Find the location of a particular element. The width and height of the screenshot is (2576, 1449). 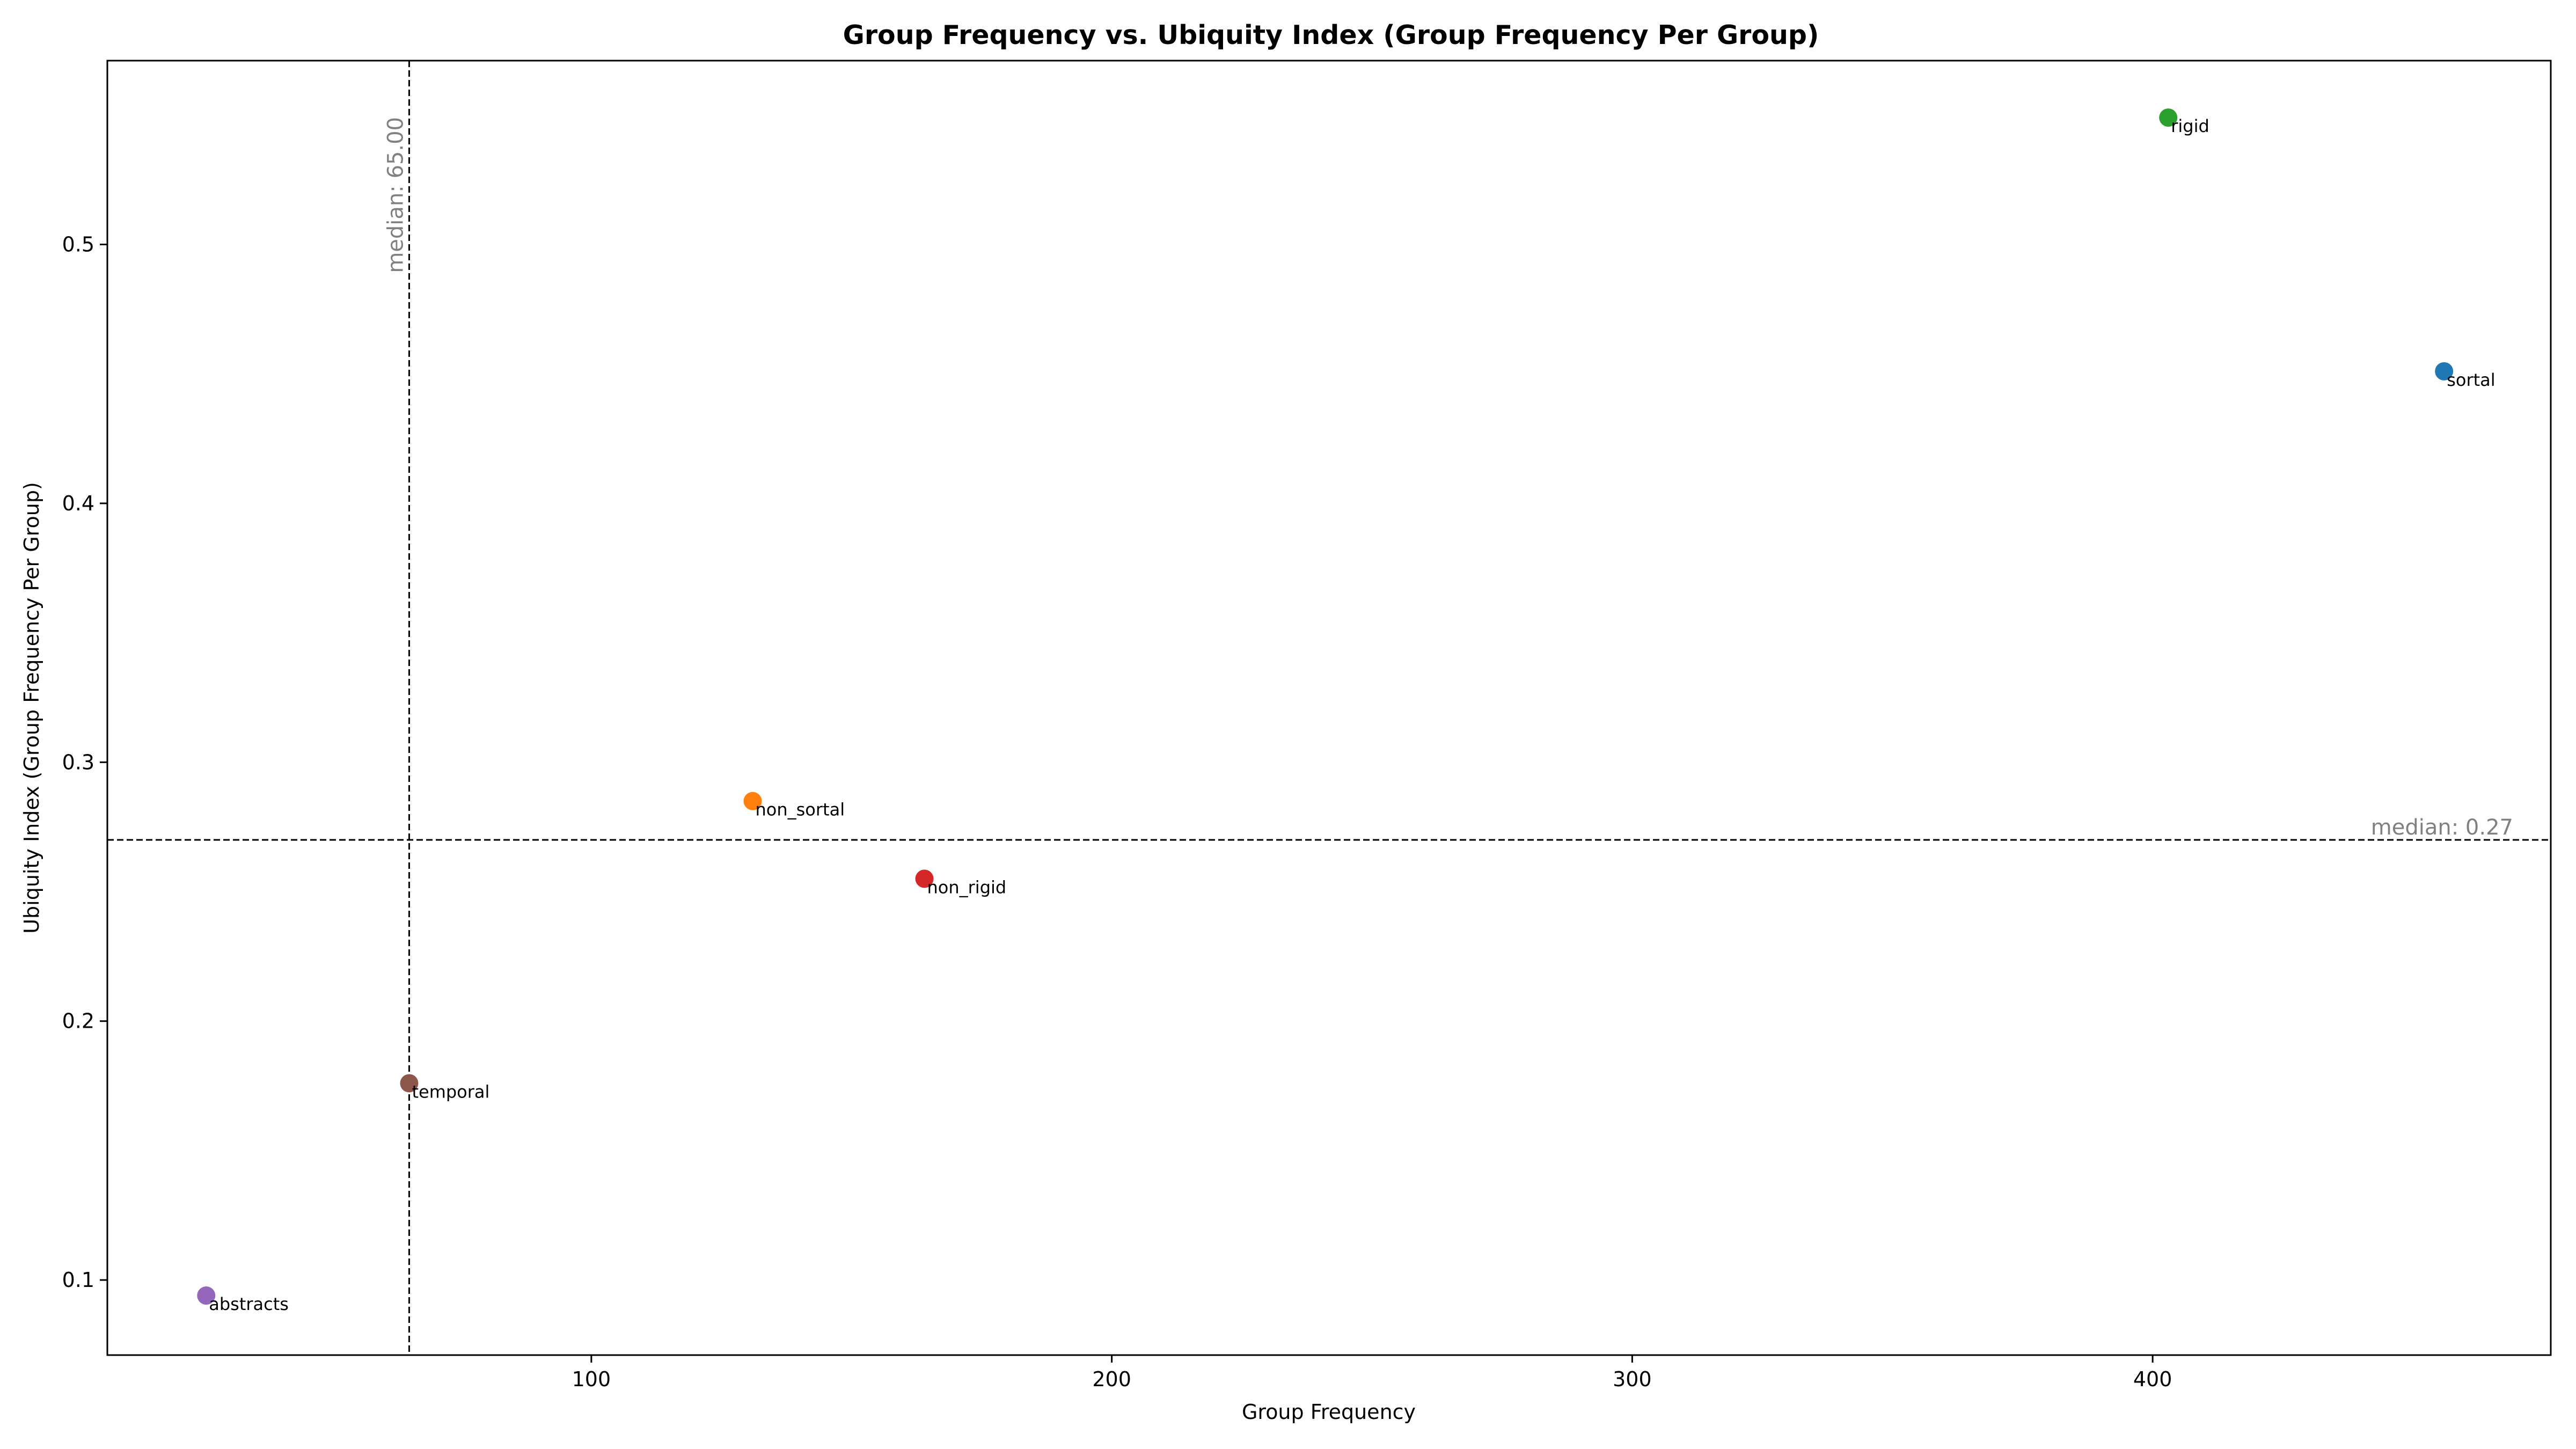

x-tick-label: 300 is located at coordinates (1632, 1379).